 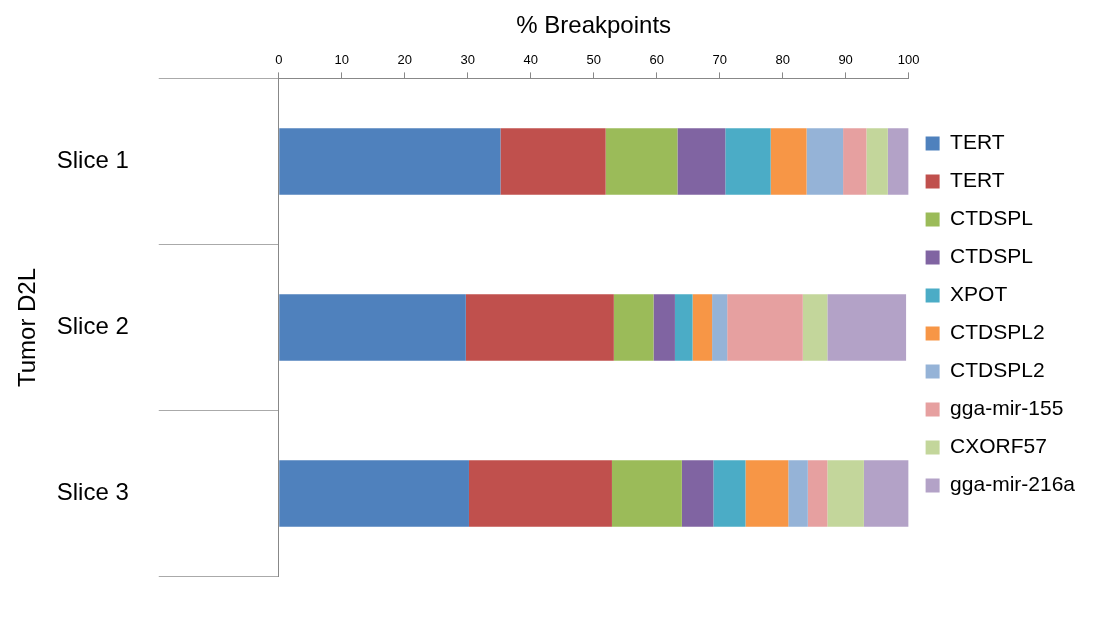 I want to click on legend-label: XPOT, so click(x=979, y=294).